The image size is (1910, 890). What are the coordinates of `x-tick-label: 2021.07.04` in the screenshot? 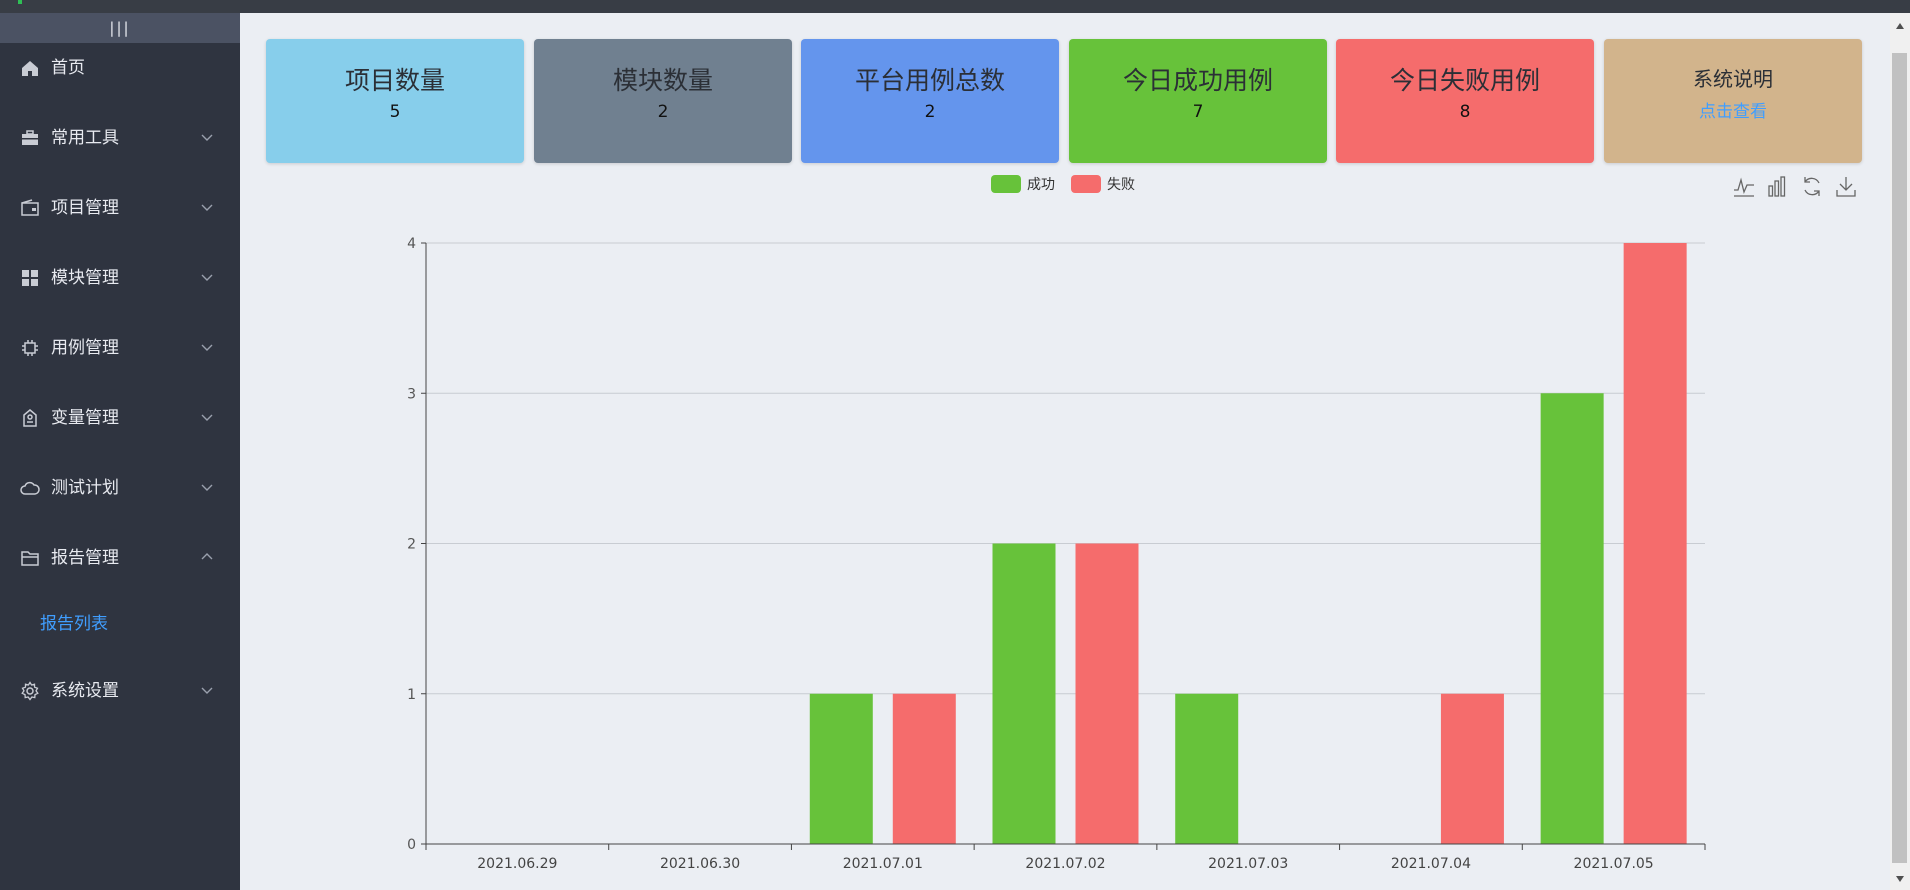 It's located at (1431, 864).